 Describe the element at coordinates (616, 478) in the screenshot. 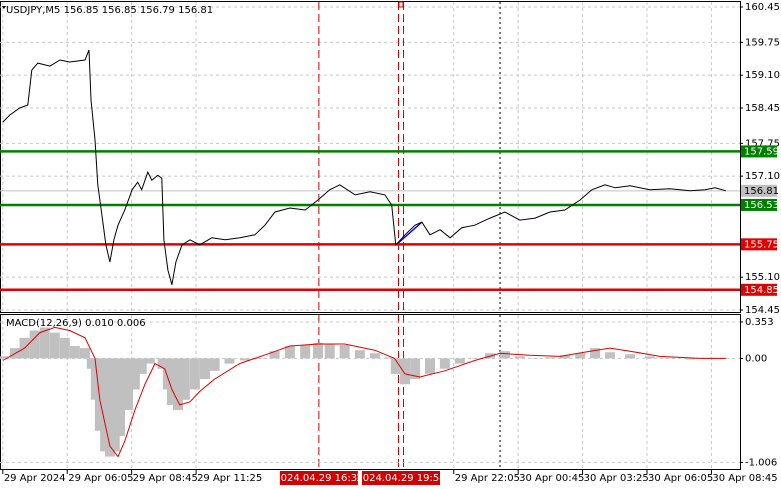

I see `x-tick-label: 30 Apr 03:25` at that location.